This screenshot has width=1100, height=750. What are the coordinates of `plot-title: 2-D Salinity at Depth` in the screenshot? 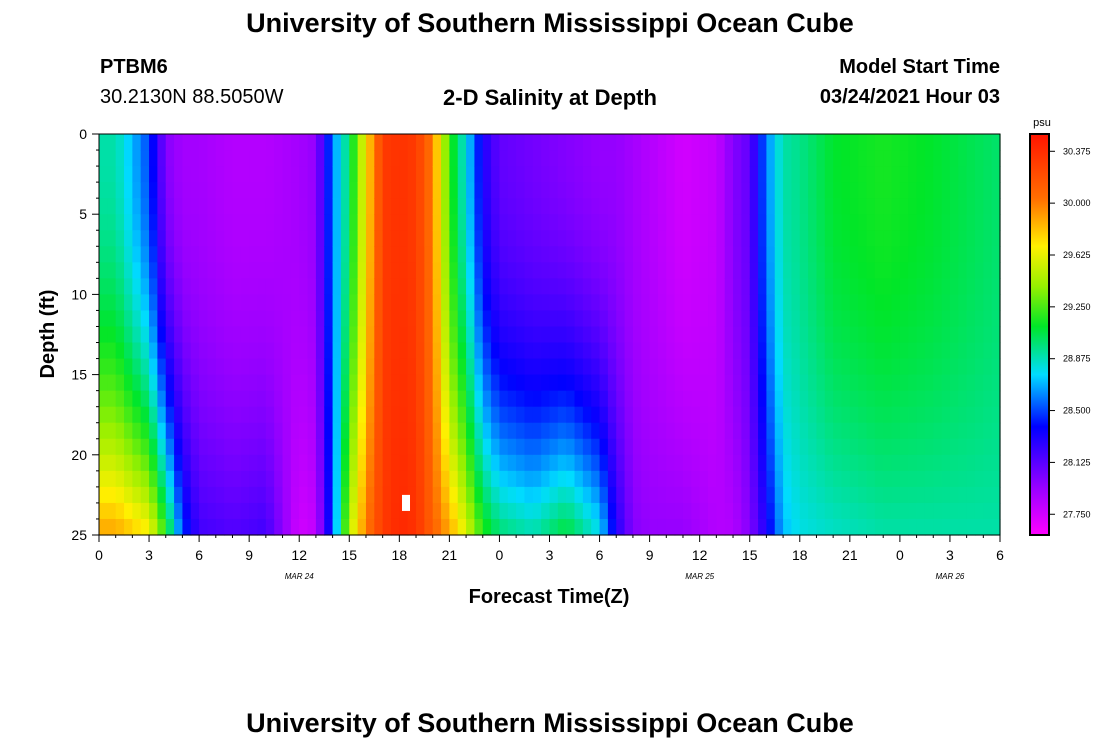 It's located at (550, 97).